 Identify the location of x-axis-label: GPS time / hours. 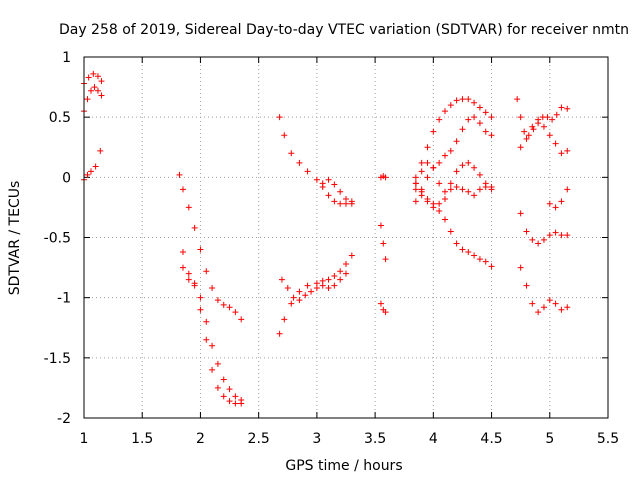
(343, 466).